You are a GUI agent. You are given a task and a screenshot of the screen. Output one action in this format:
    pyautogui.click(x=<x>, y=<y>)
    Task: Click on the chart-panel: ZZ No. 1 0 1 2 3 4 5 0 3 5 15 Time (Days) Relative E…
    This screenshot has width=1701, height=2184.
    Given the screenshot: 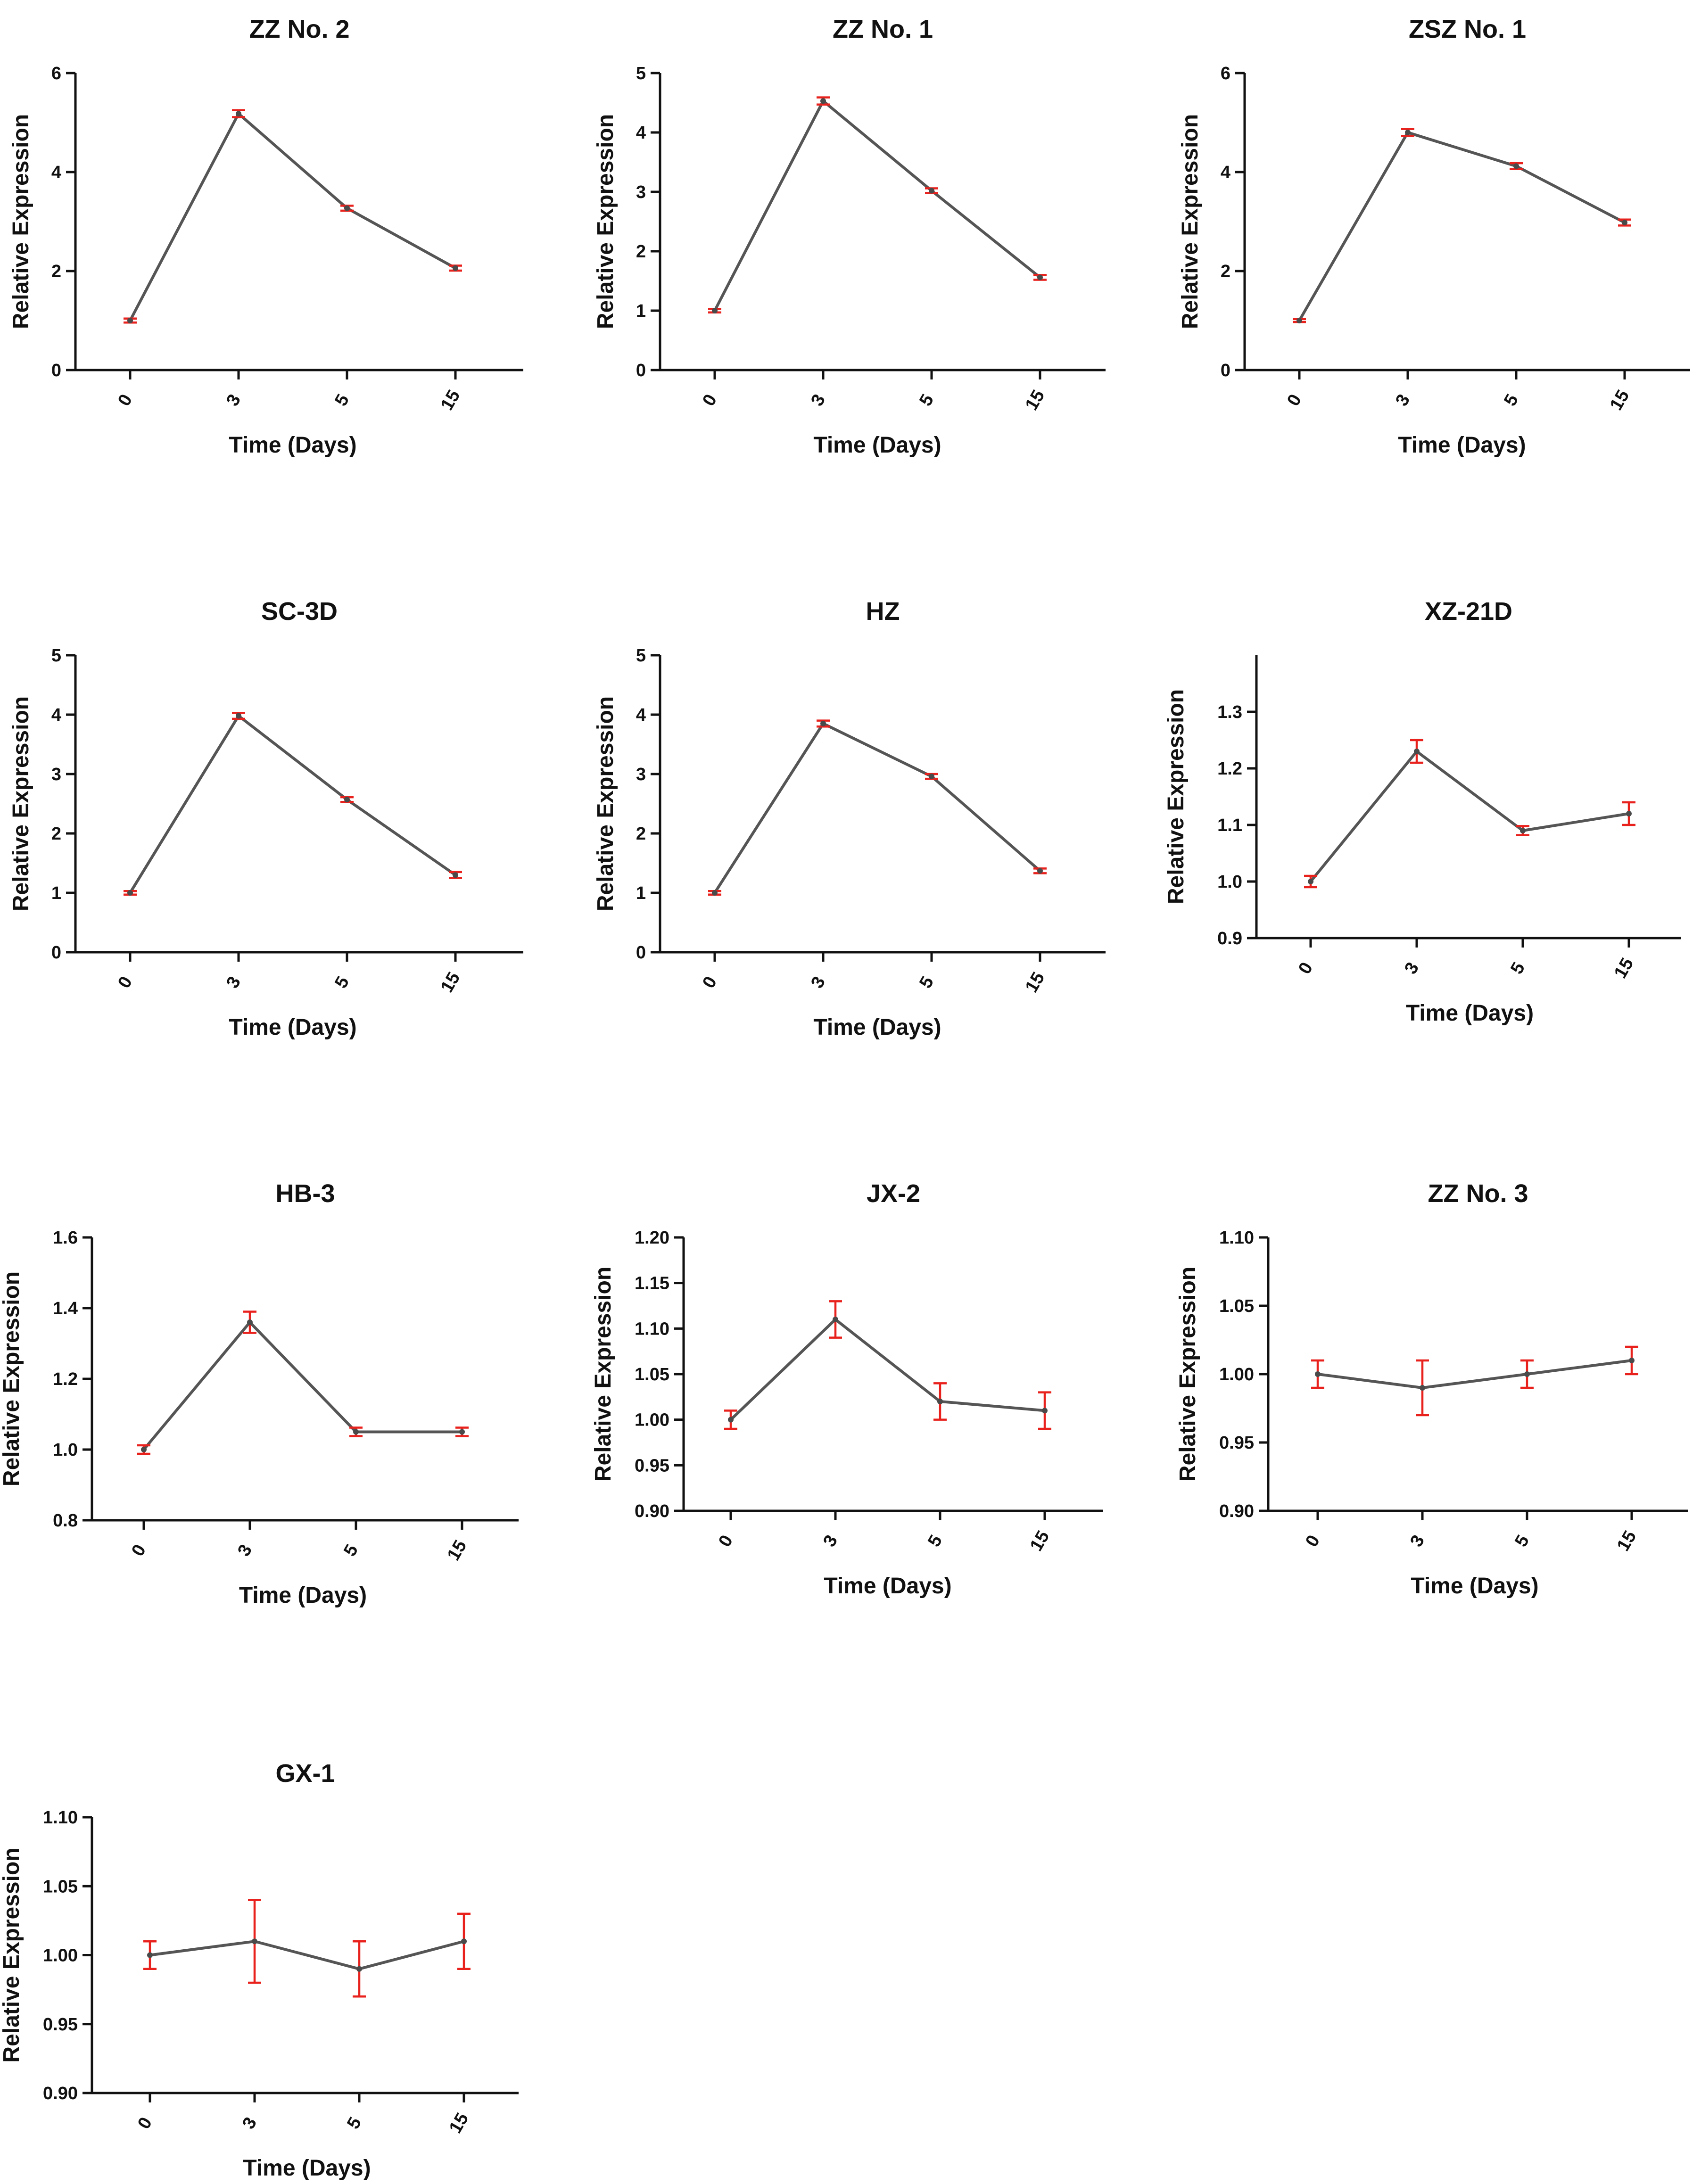 What is the action you would take?
    pyautogui.click(x=849, y=236)
    